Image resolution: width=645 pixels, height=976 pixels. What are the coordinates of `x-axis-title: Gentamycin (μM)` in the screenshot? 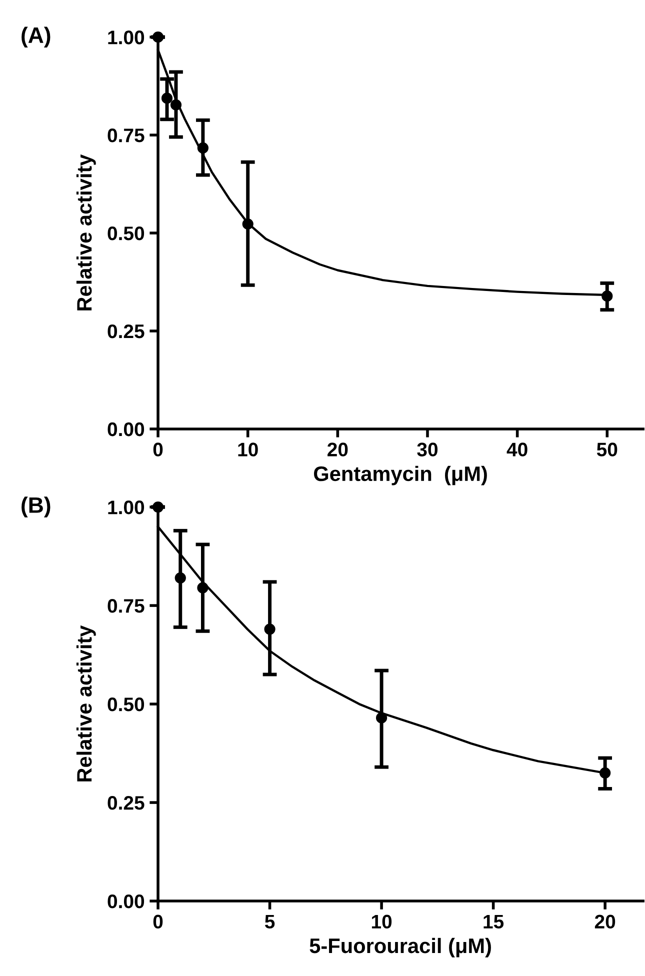 It's located at (400, 476).